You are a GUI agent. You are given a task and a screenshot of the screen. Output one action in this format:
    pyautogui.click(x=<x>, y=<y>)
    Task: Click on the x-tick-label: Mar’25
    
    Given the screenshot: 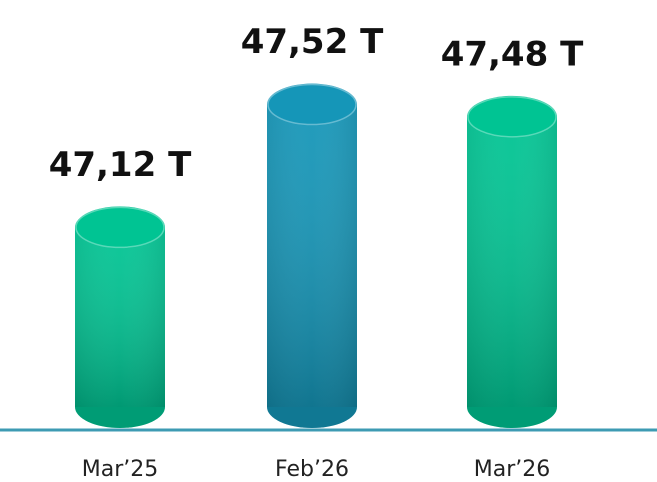 What is the action you would take?
    pyautogui.click(x=120, y=469)
    